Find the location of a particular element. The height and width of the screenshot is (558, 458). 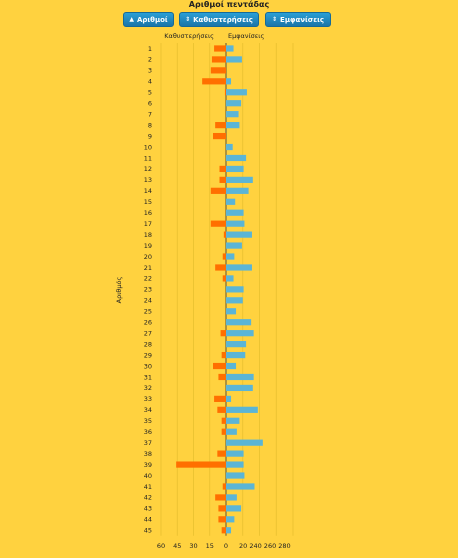

category-label: 14 is located at coordinates (148, 191).